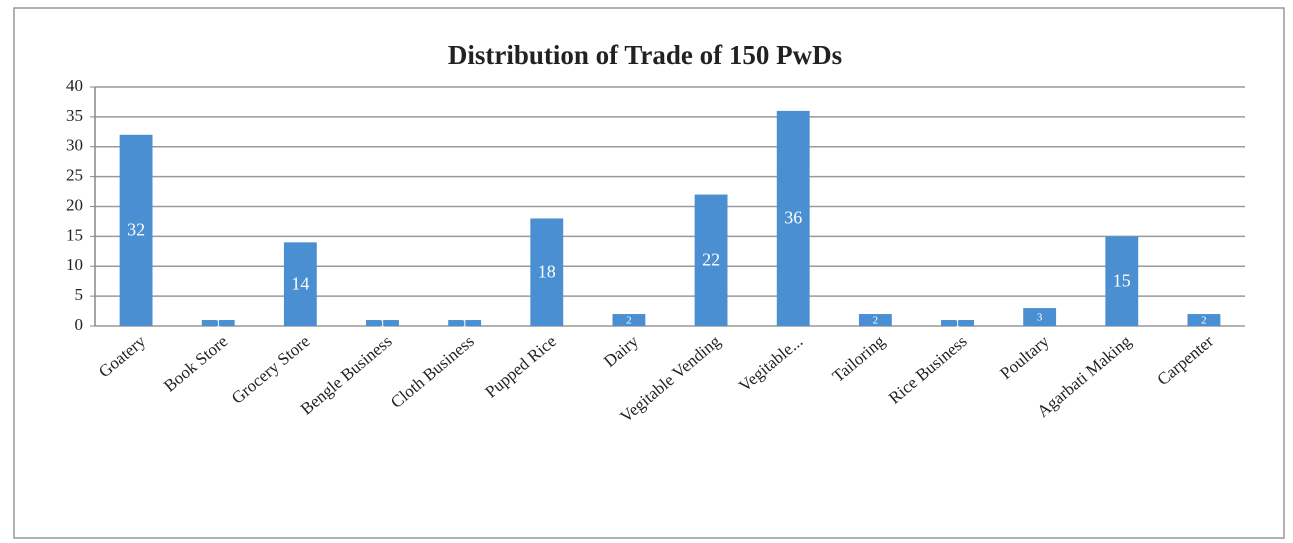  I want to click on y-tick-label: 35, so click(74, 115).